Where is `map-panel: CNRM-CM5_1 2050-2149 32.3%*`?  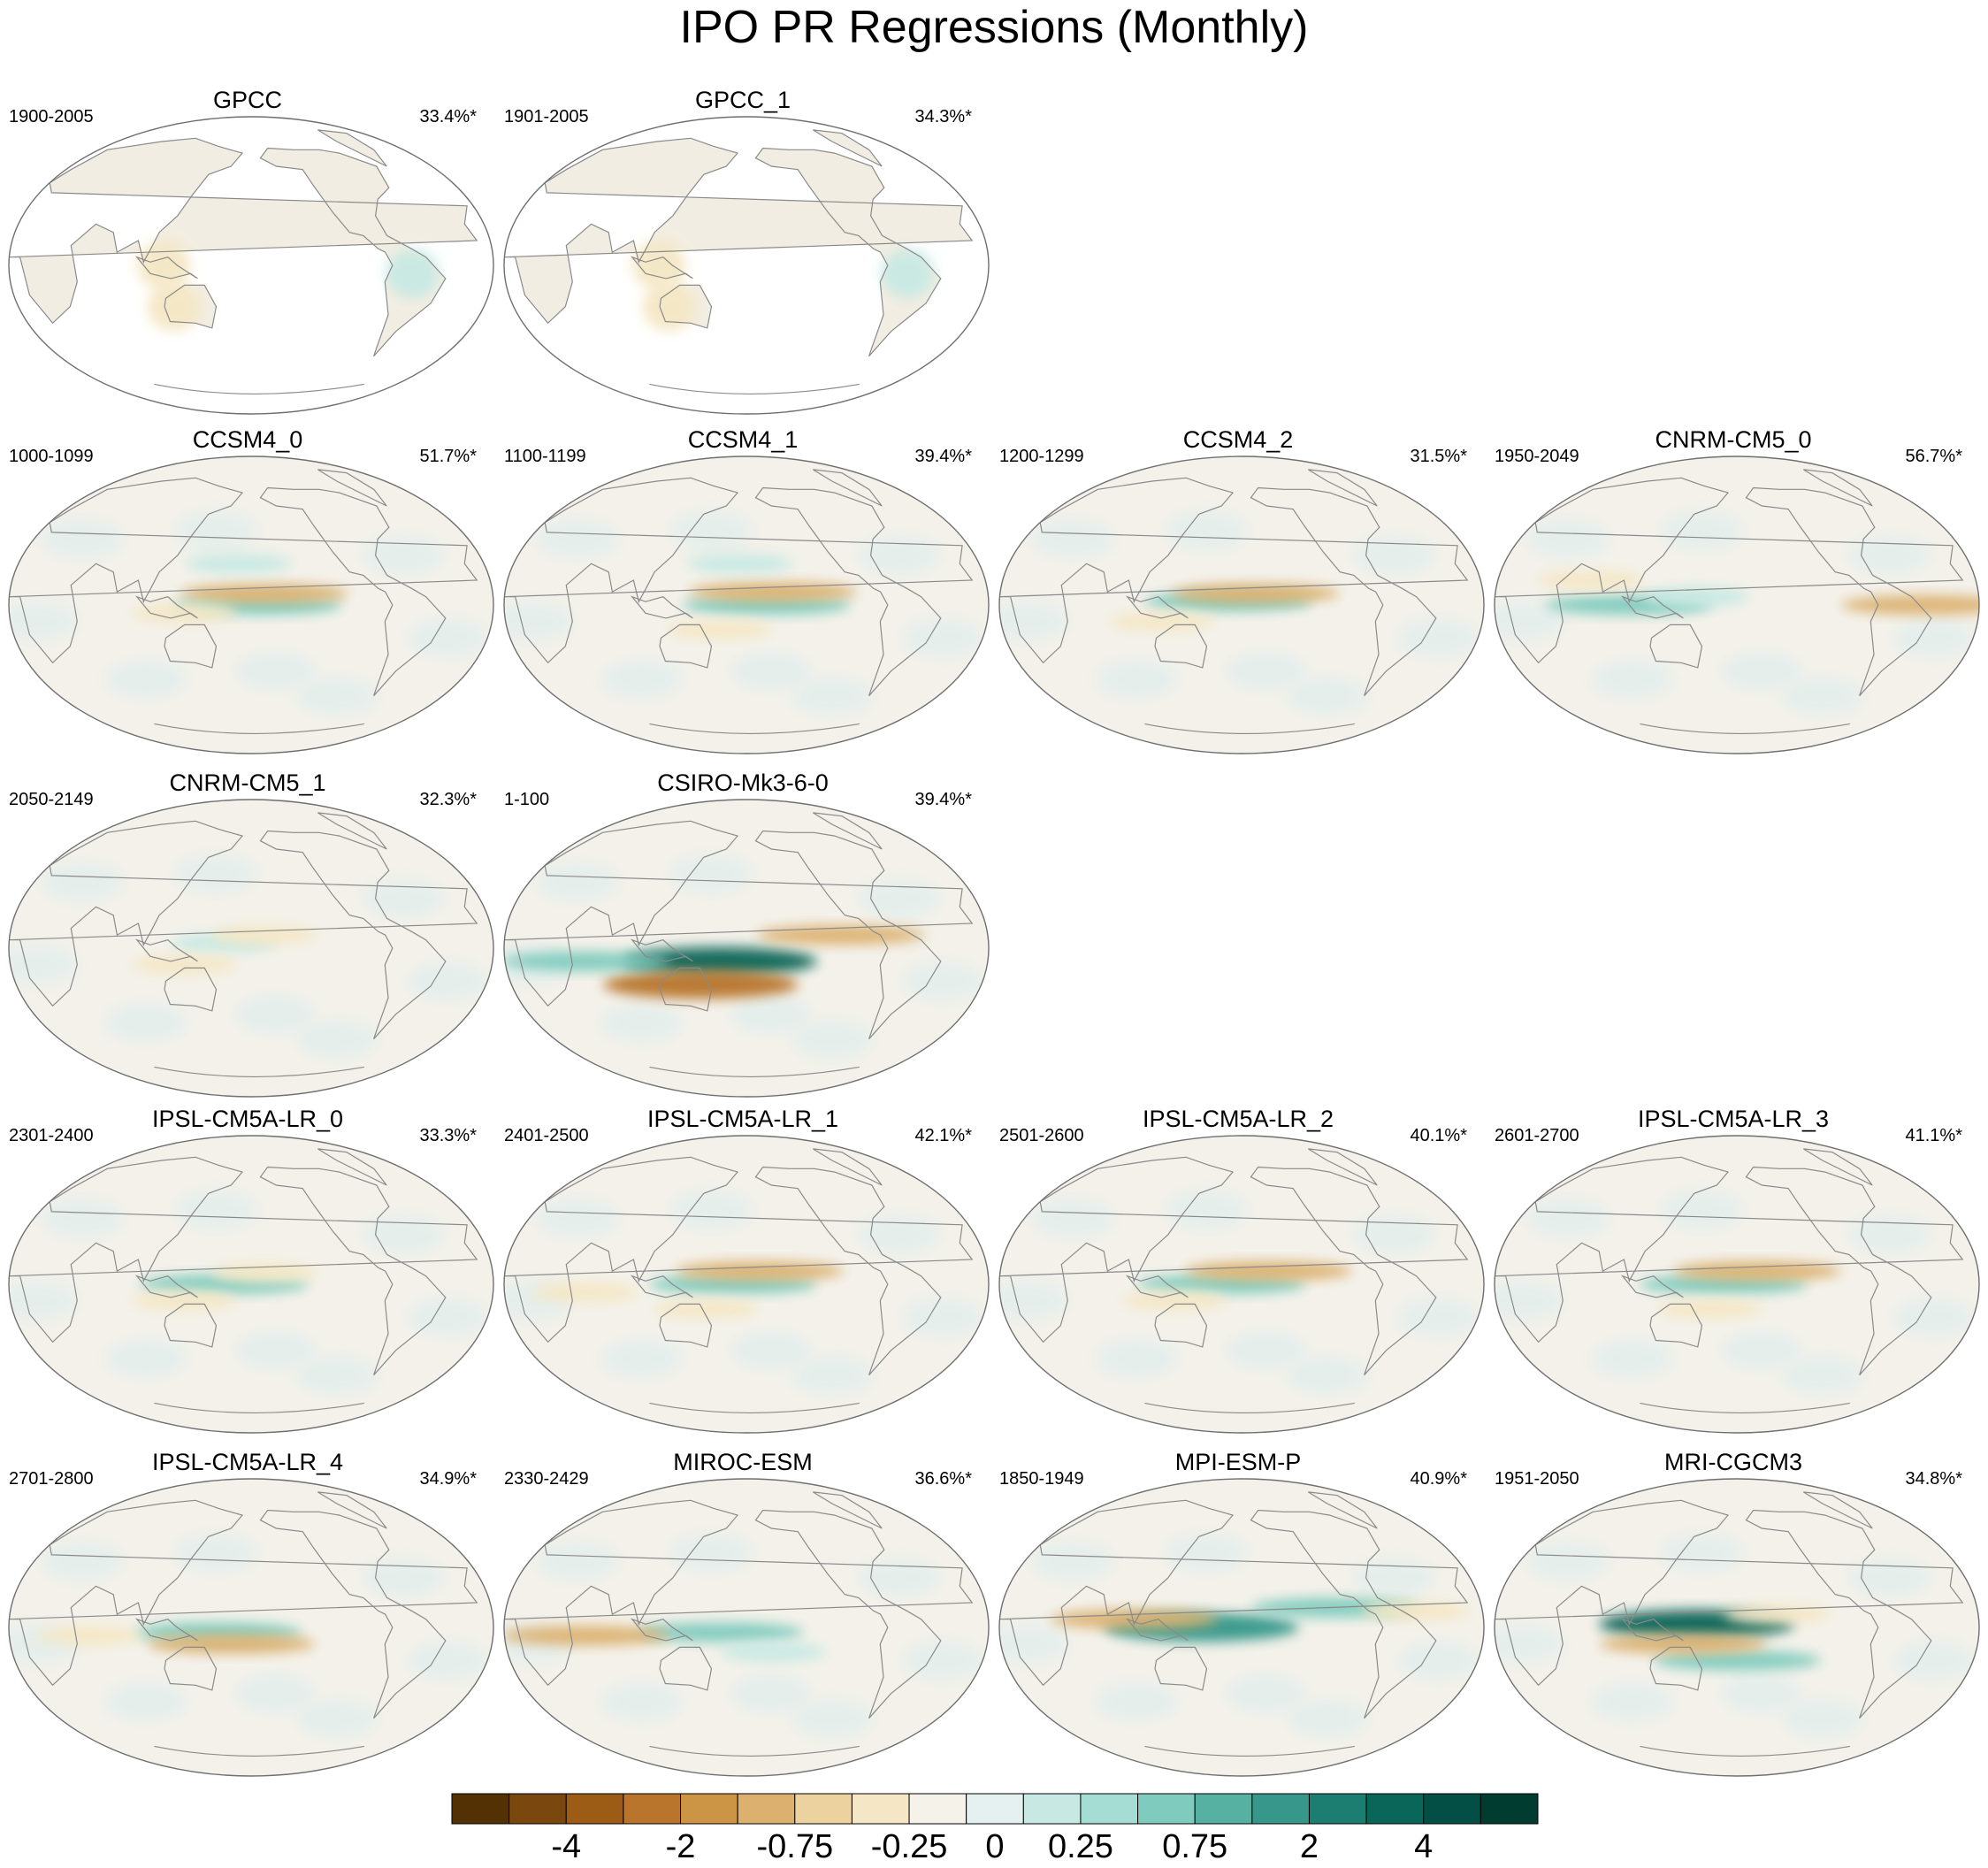
map-panel: CNRM-CM5_1 2050-2149 32.3%* is located at coordinates (248, 936).